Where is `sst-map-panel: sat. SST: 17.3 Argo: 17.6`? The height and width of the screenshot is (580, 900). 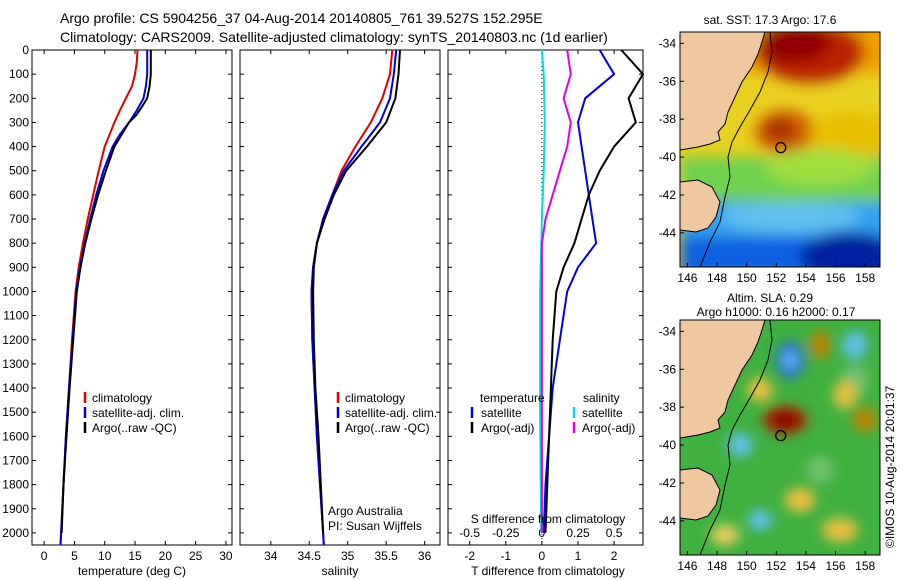 sst-map-panel: sat. SST: 17.3 Argo: 17.6 is located at coordinates (770, 149).